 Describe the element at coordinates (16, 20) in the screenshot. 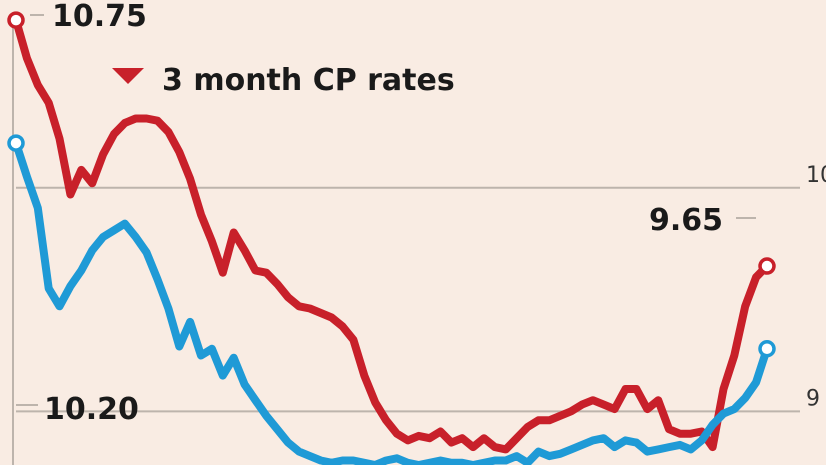

I see `endpoint-marker-red-first` at that location.